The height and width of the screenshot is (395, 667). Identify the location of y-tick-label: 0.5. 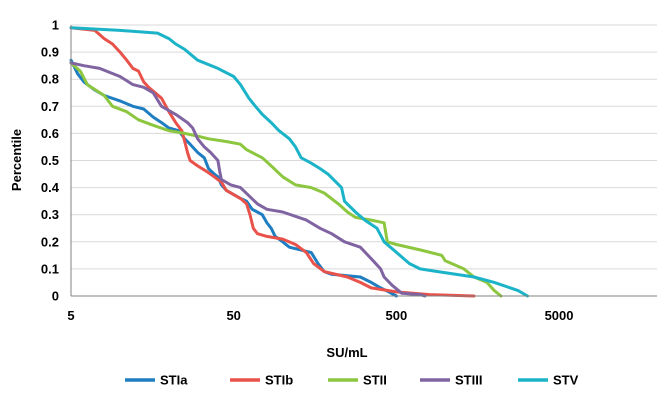
(50, 160).